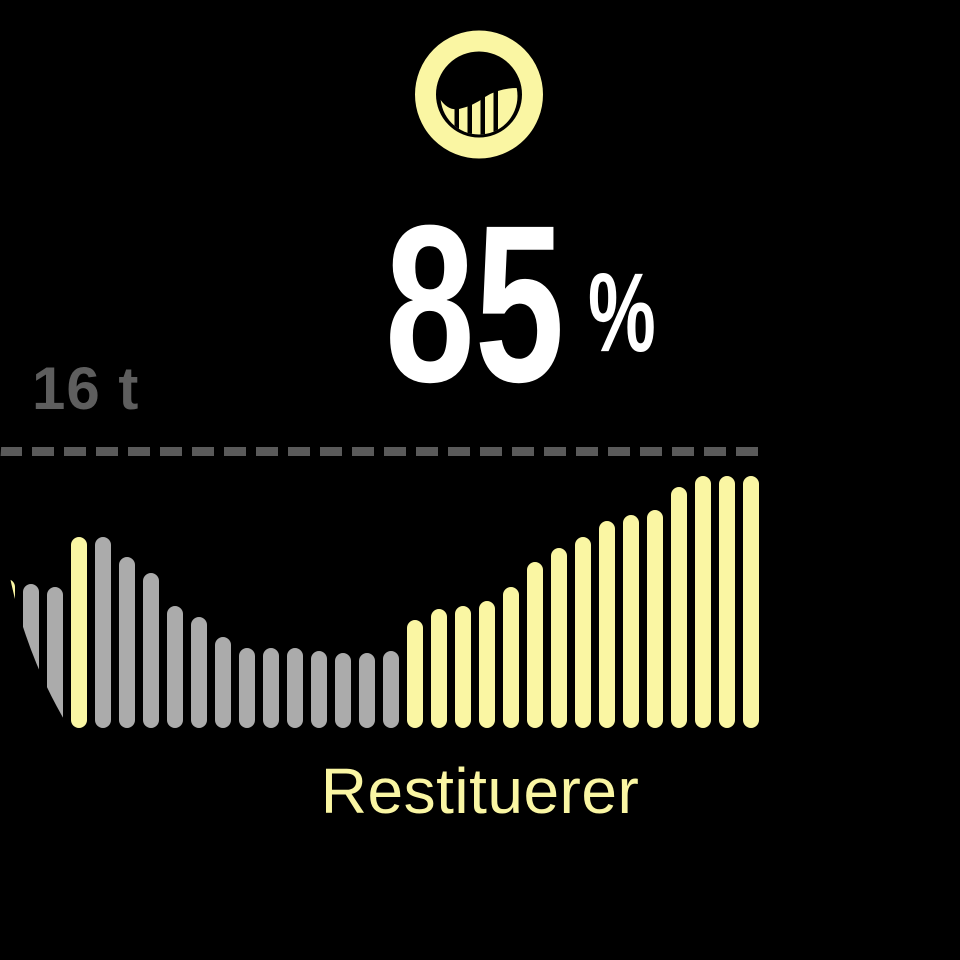 The width and height of the screenshot is (960, 960). Describe the element at coordinates (622, 312) in the screenshot. I see `percent-unit: %` at that location.